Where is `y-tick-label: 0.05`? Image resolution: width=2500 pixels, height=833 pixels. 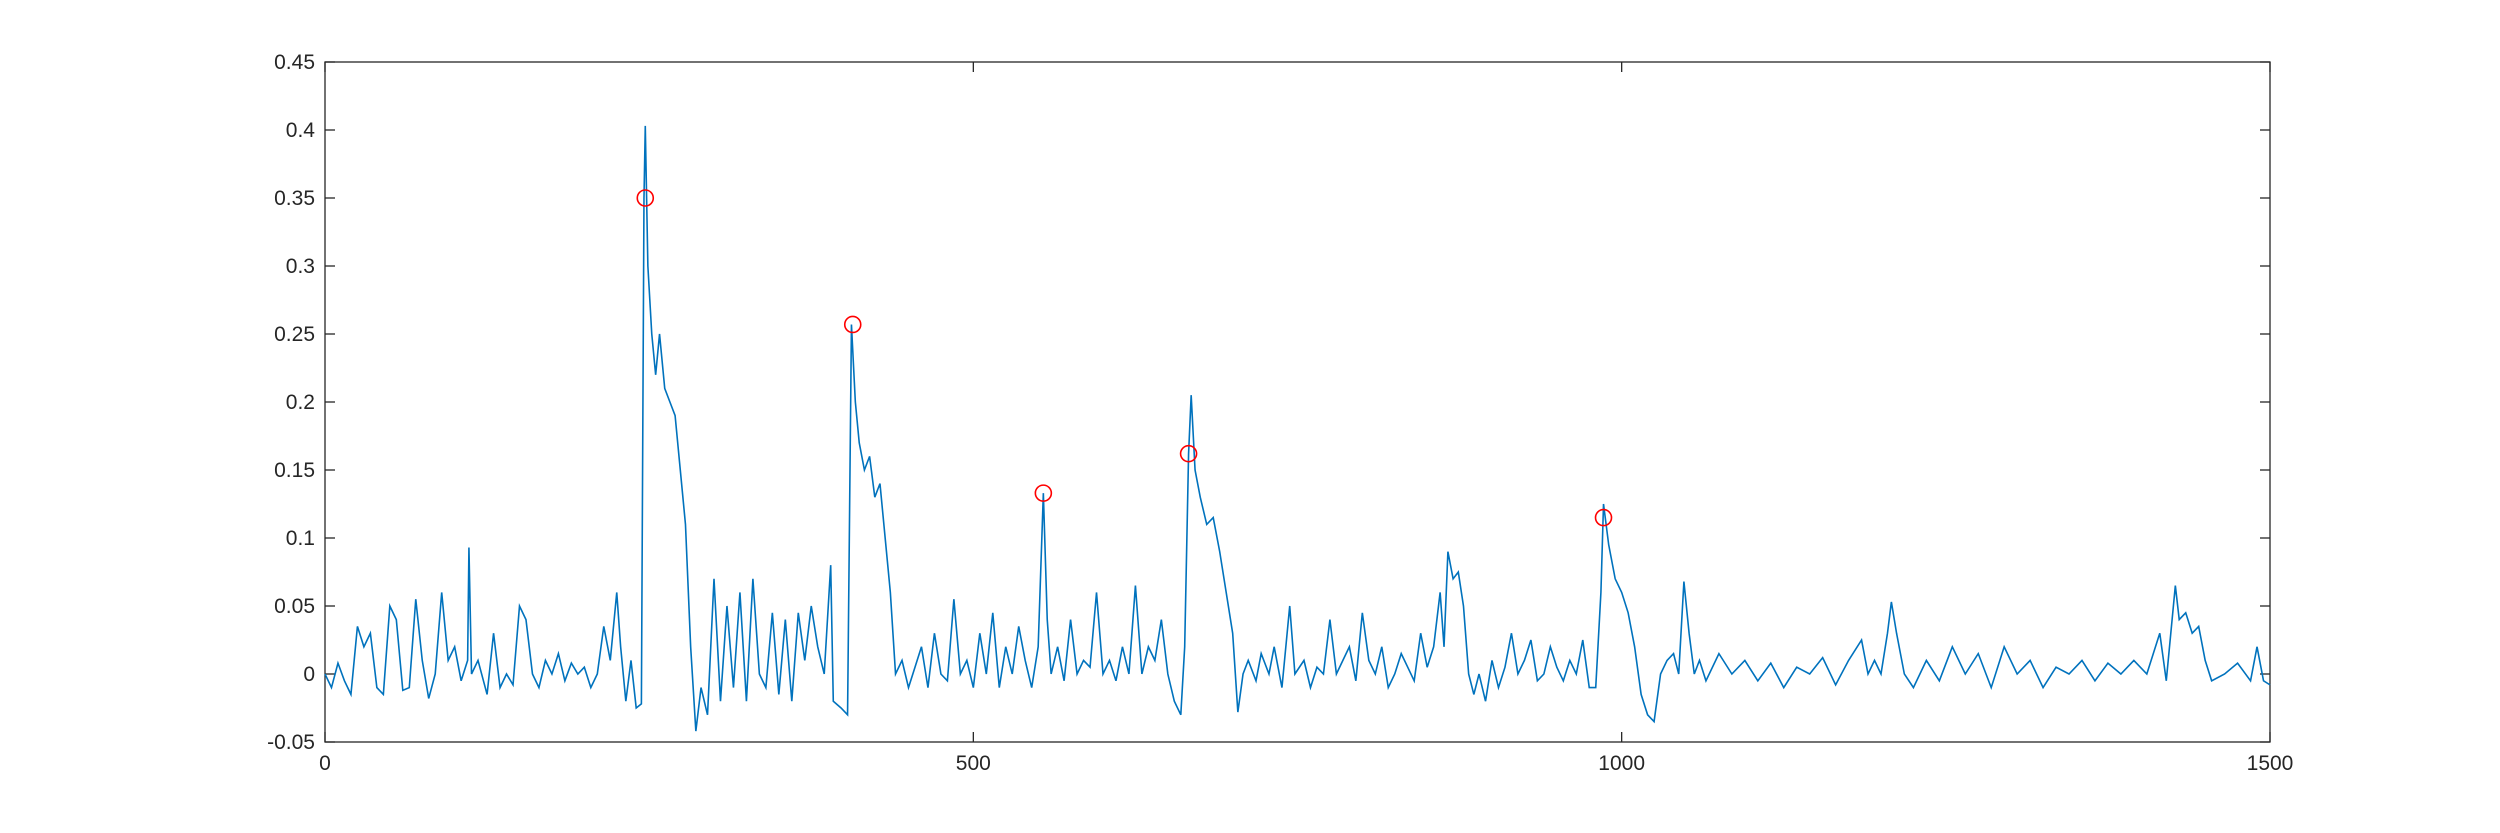 y-tick-label: 0.05 is located at coordinates (294, 606).